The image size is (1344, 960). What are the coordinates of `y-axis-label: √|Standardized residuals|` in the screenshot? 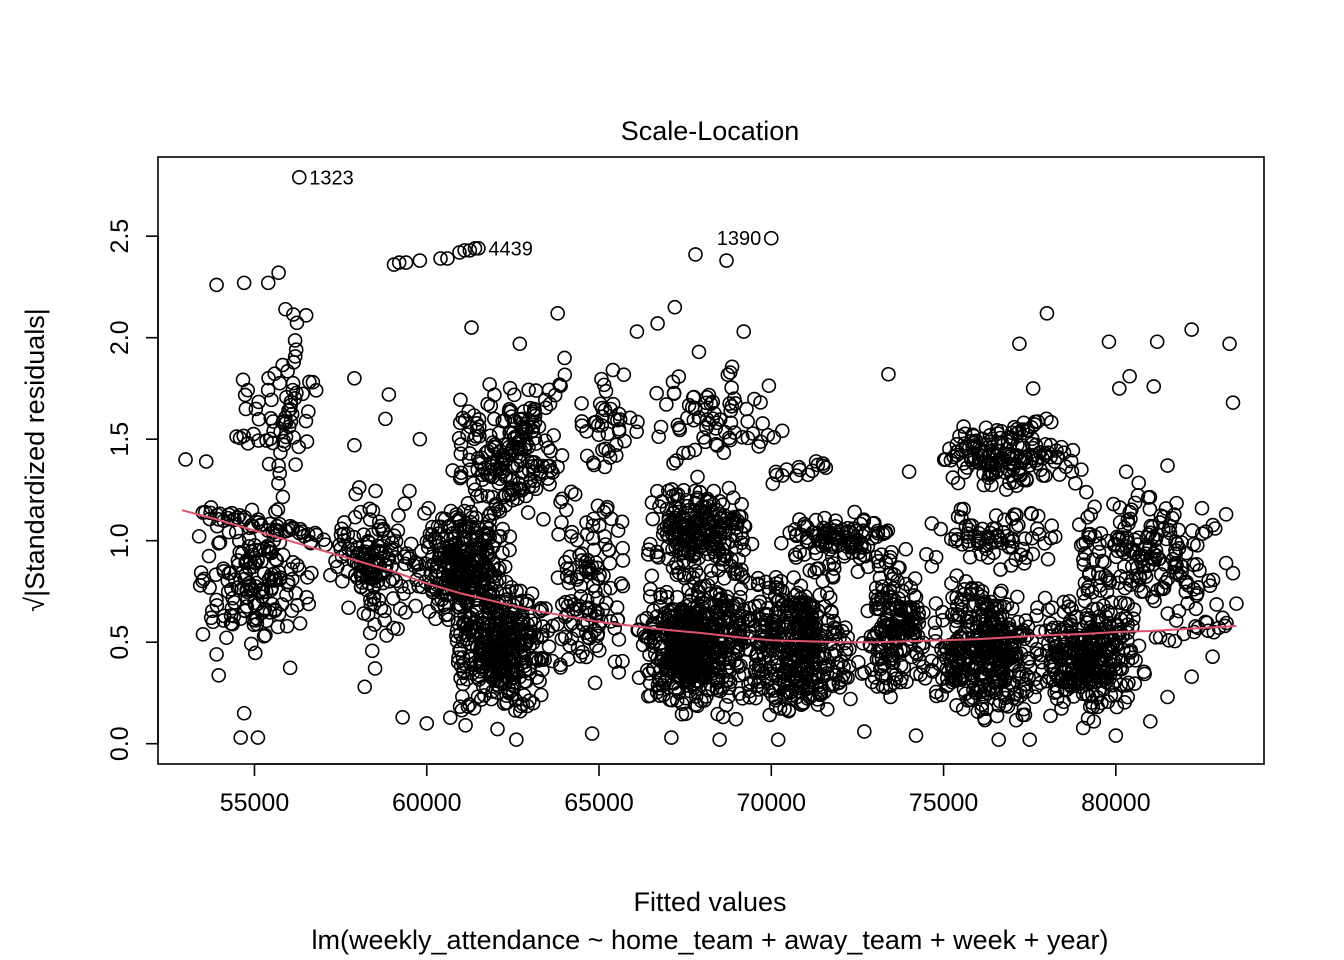 It's located at (35, 460).